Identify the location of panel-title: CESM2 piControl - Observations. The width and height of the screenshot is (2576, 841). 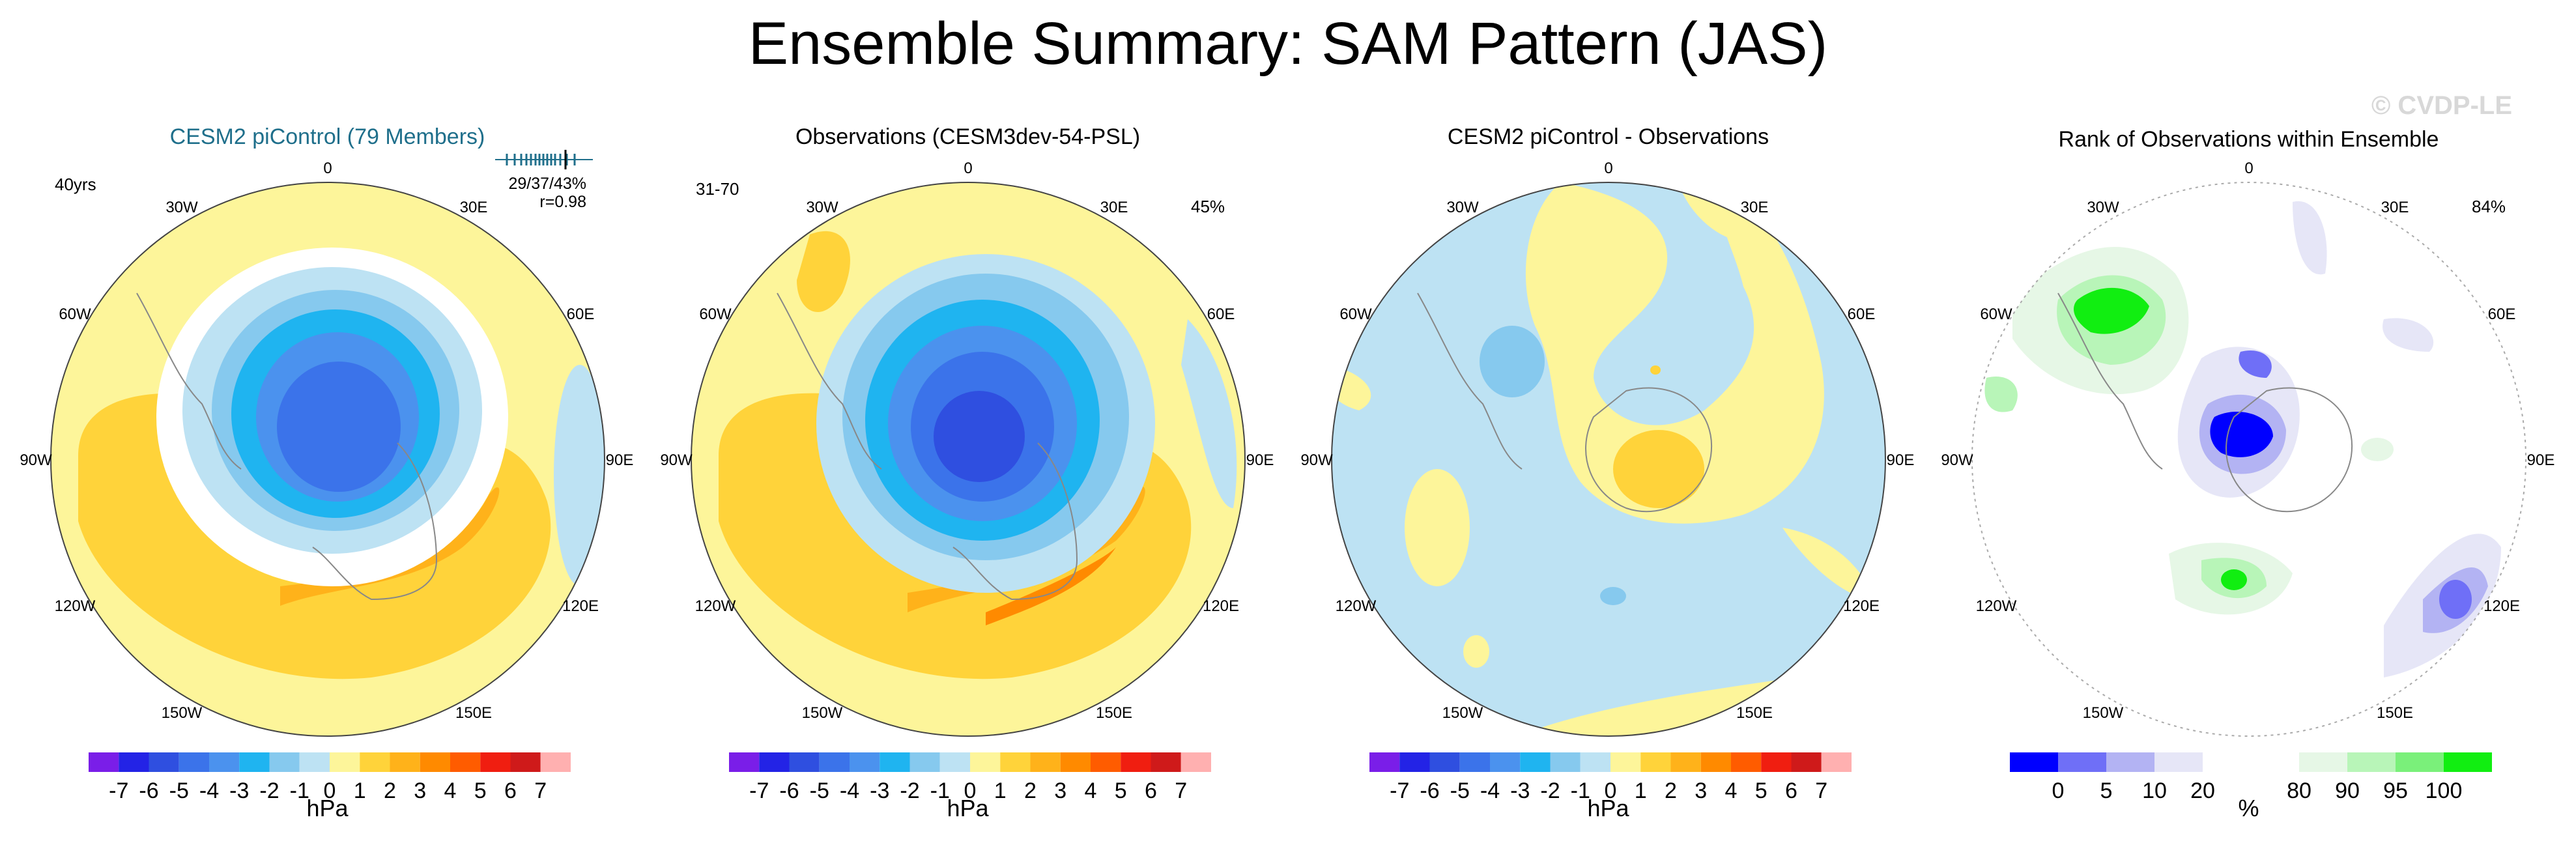
(1608, 136).